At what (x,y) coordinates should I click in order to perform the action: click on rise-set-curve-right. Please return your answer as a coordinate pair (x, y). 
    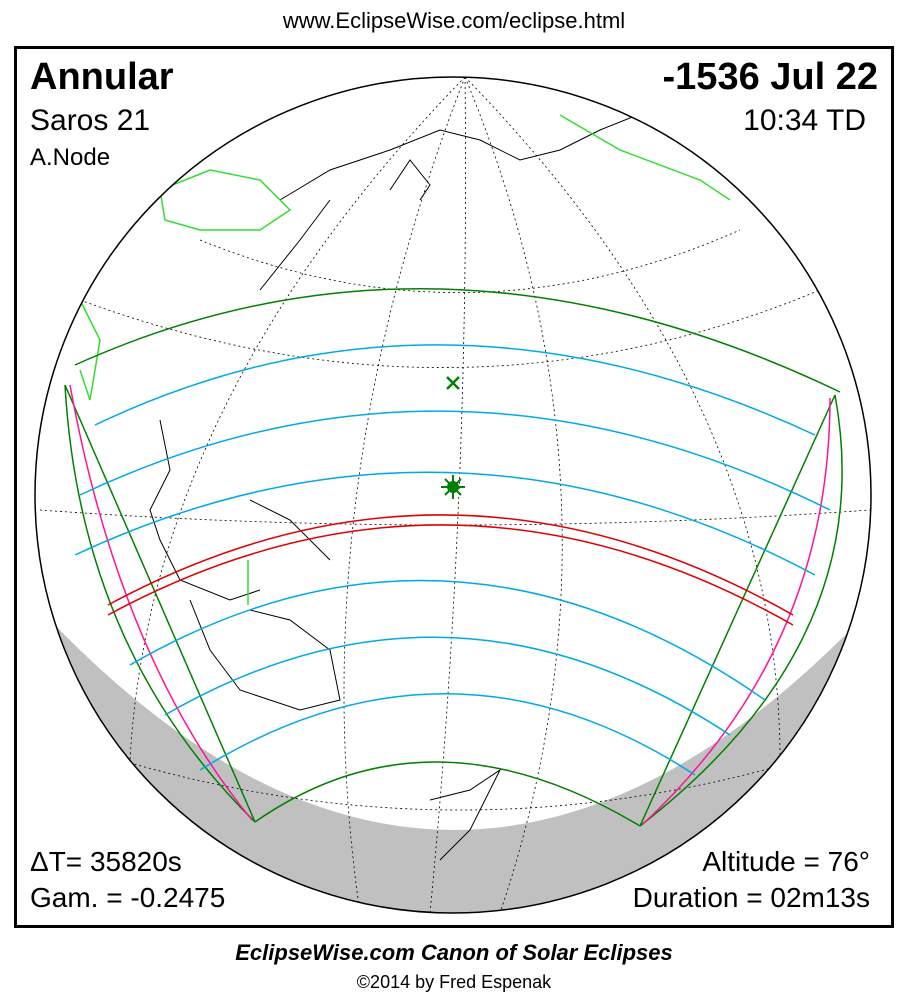
    Looking at the image, I should click on (736, 611).